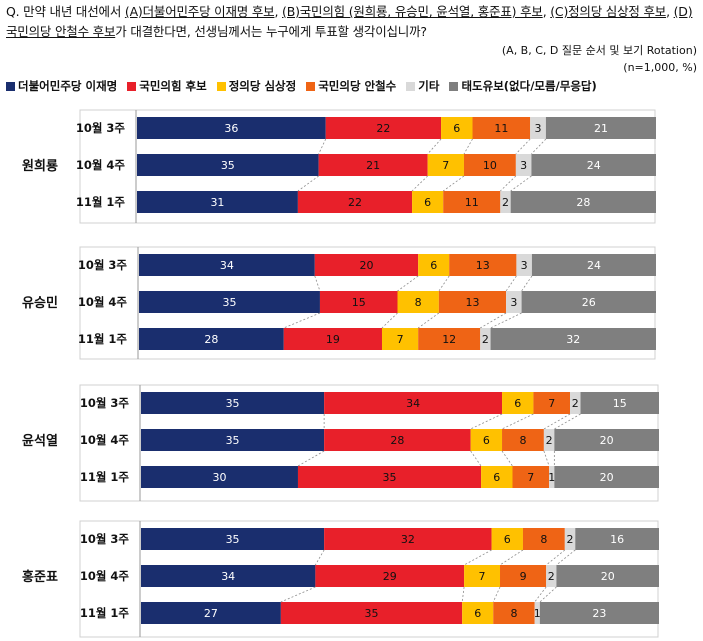  Describe the element at coordinates (256, 86) in the screenshot. I see `legend-item-2: 정의당 심상정` at that location.